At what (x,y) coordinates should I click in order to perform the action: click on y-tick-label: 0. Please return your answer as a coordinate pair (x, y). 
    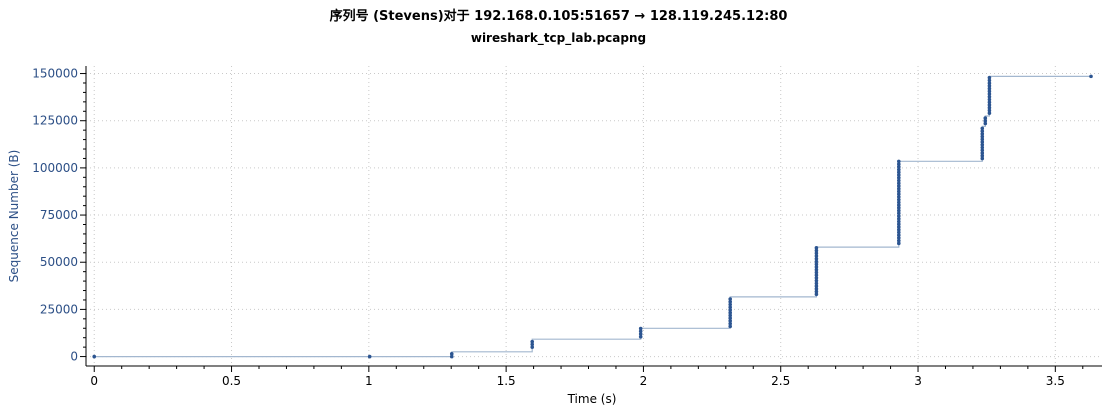
    Looking at the image, I should click on (74, 357).